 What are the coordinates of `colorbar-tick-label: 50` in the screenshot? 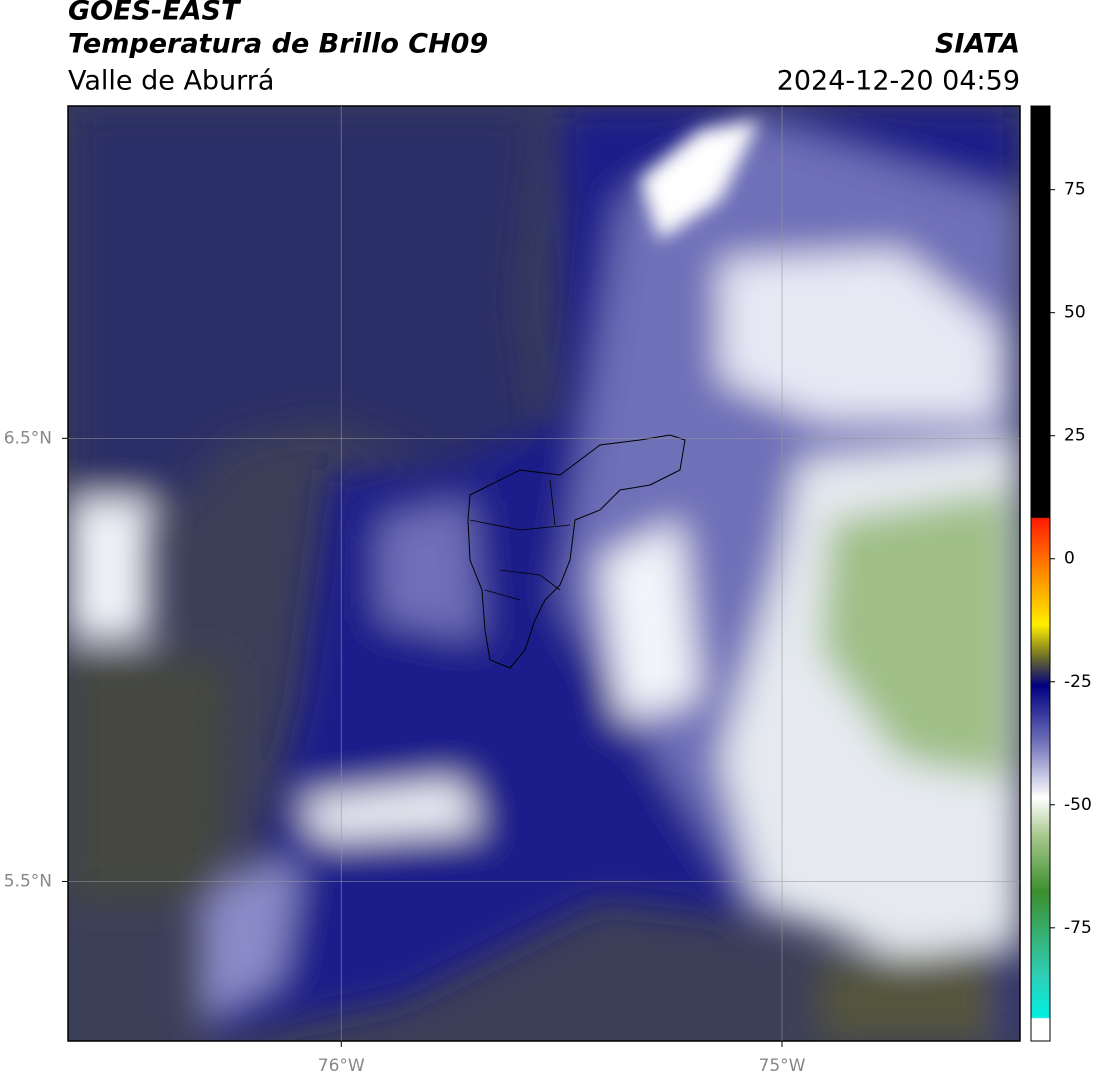 It's located at (1075, 313).